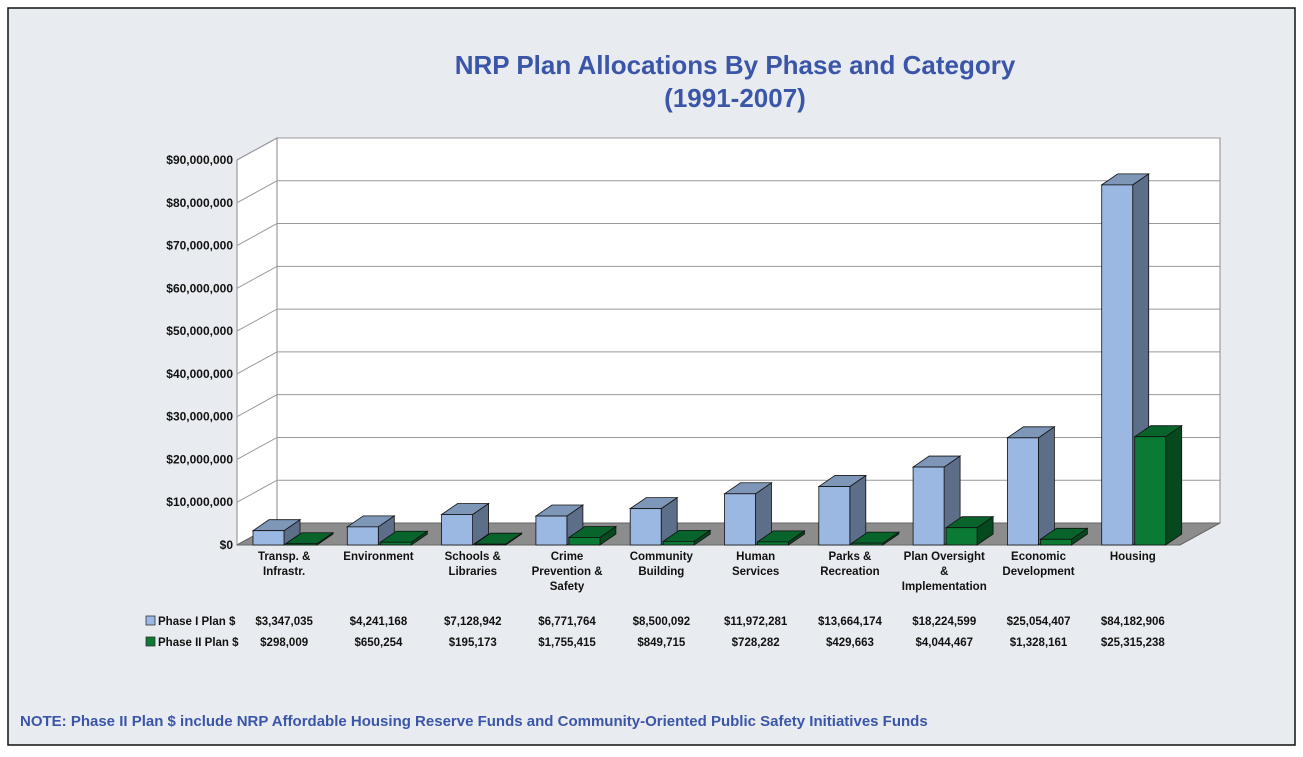 The height and width of the screenshot is (757, 1303). Describe the element at coordinates (473, 643) in the screenshot. I see `table-value: $195,173` at that location.